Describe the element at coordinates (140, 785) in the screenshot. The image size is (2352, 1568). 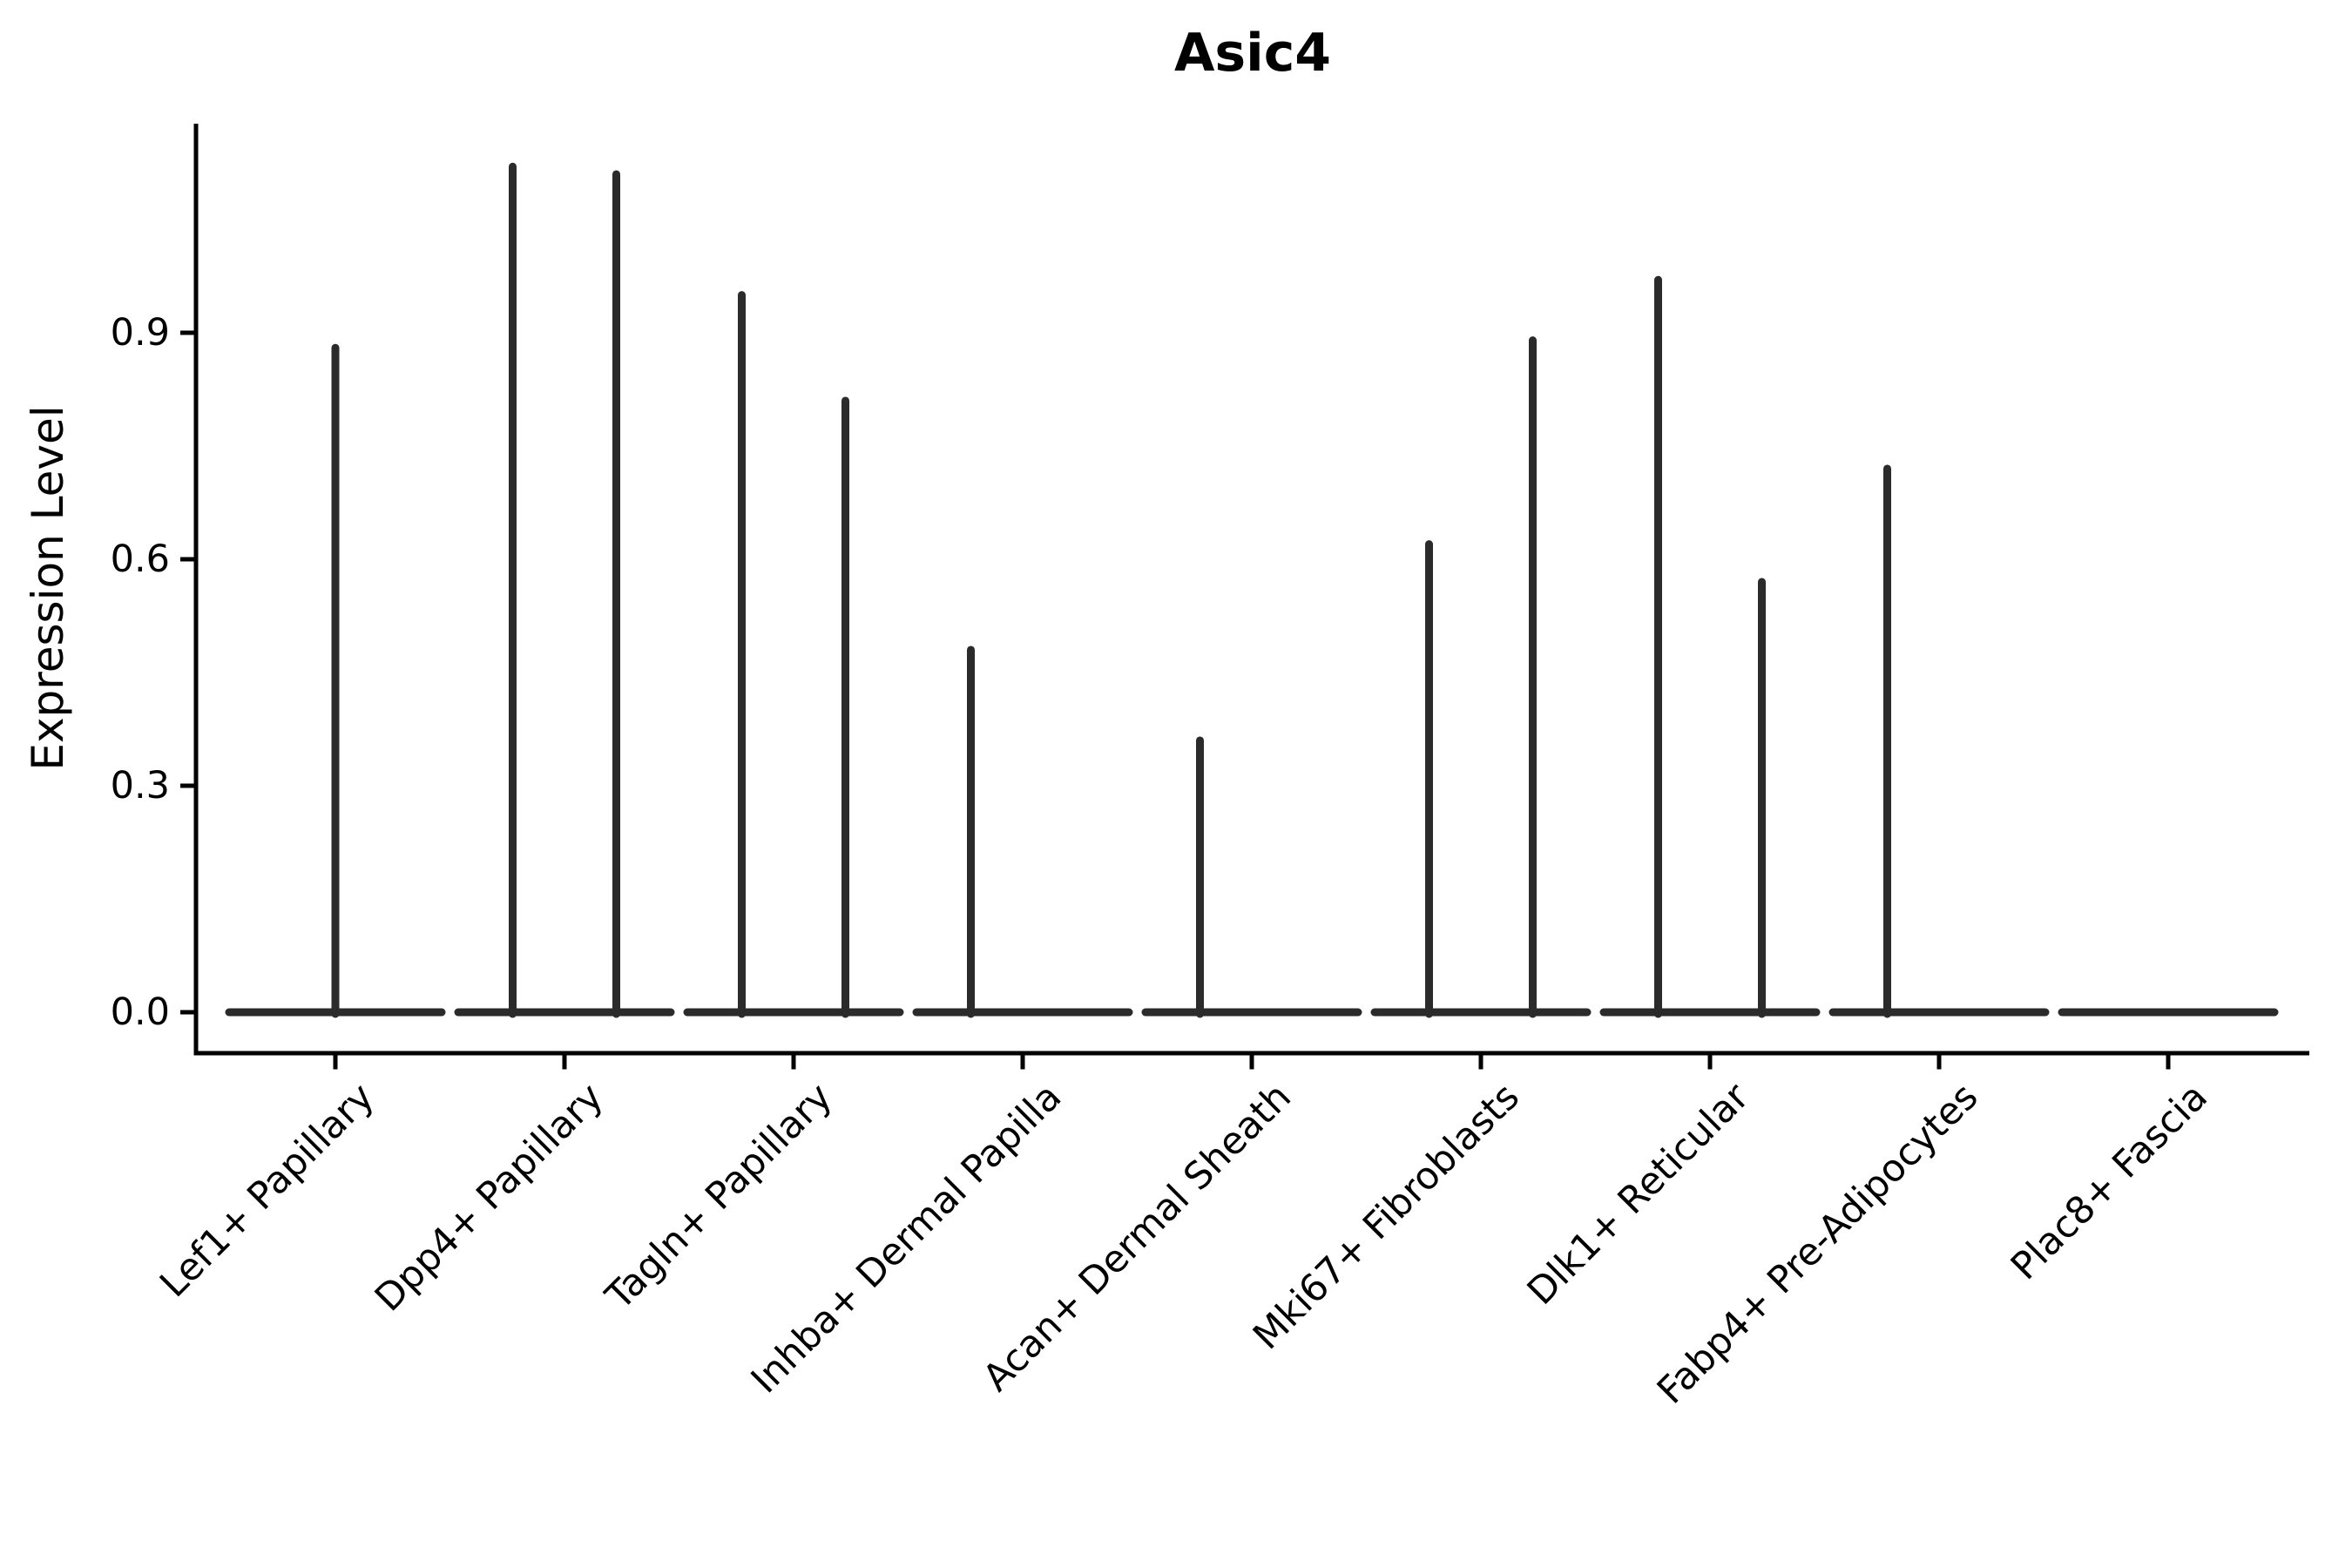
I see `y-tick-label: 0.3` at that location.